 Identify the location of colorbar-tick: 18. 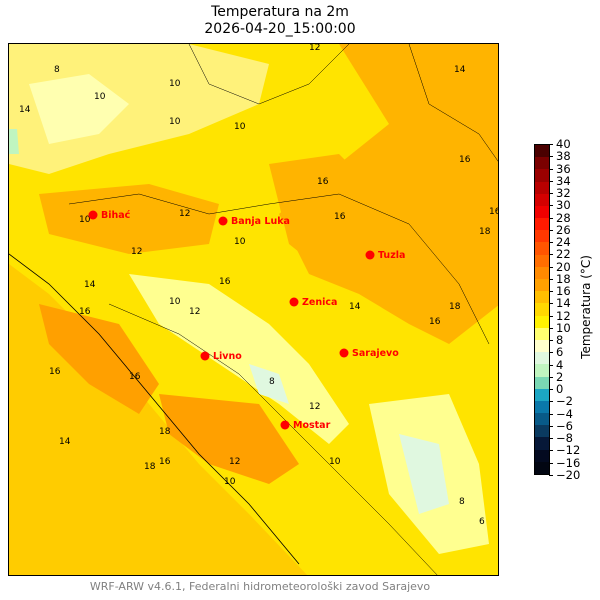
(560, 279).